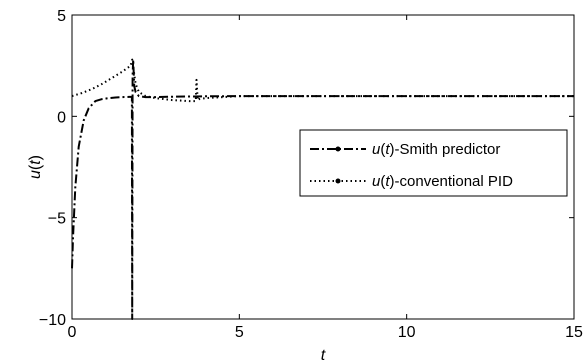  Describe the element at coordinates (338, 181) in the screenshot. I see `legend-marker-pid` at that location.